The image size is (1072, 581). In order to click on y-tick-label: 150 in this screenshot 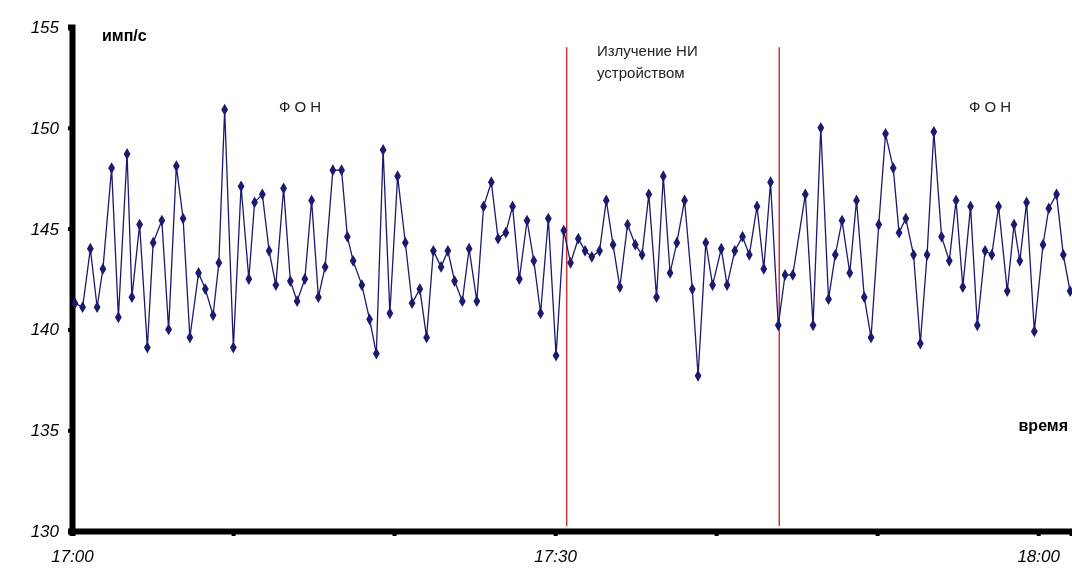, I will do `click(45, 128)`.